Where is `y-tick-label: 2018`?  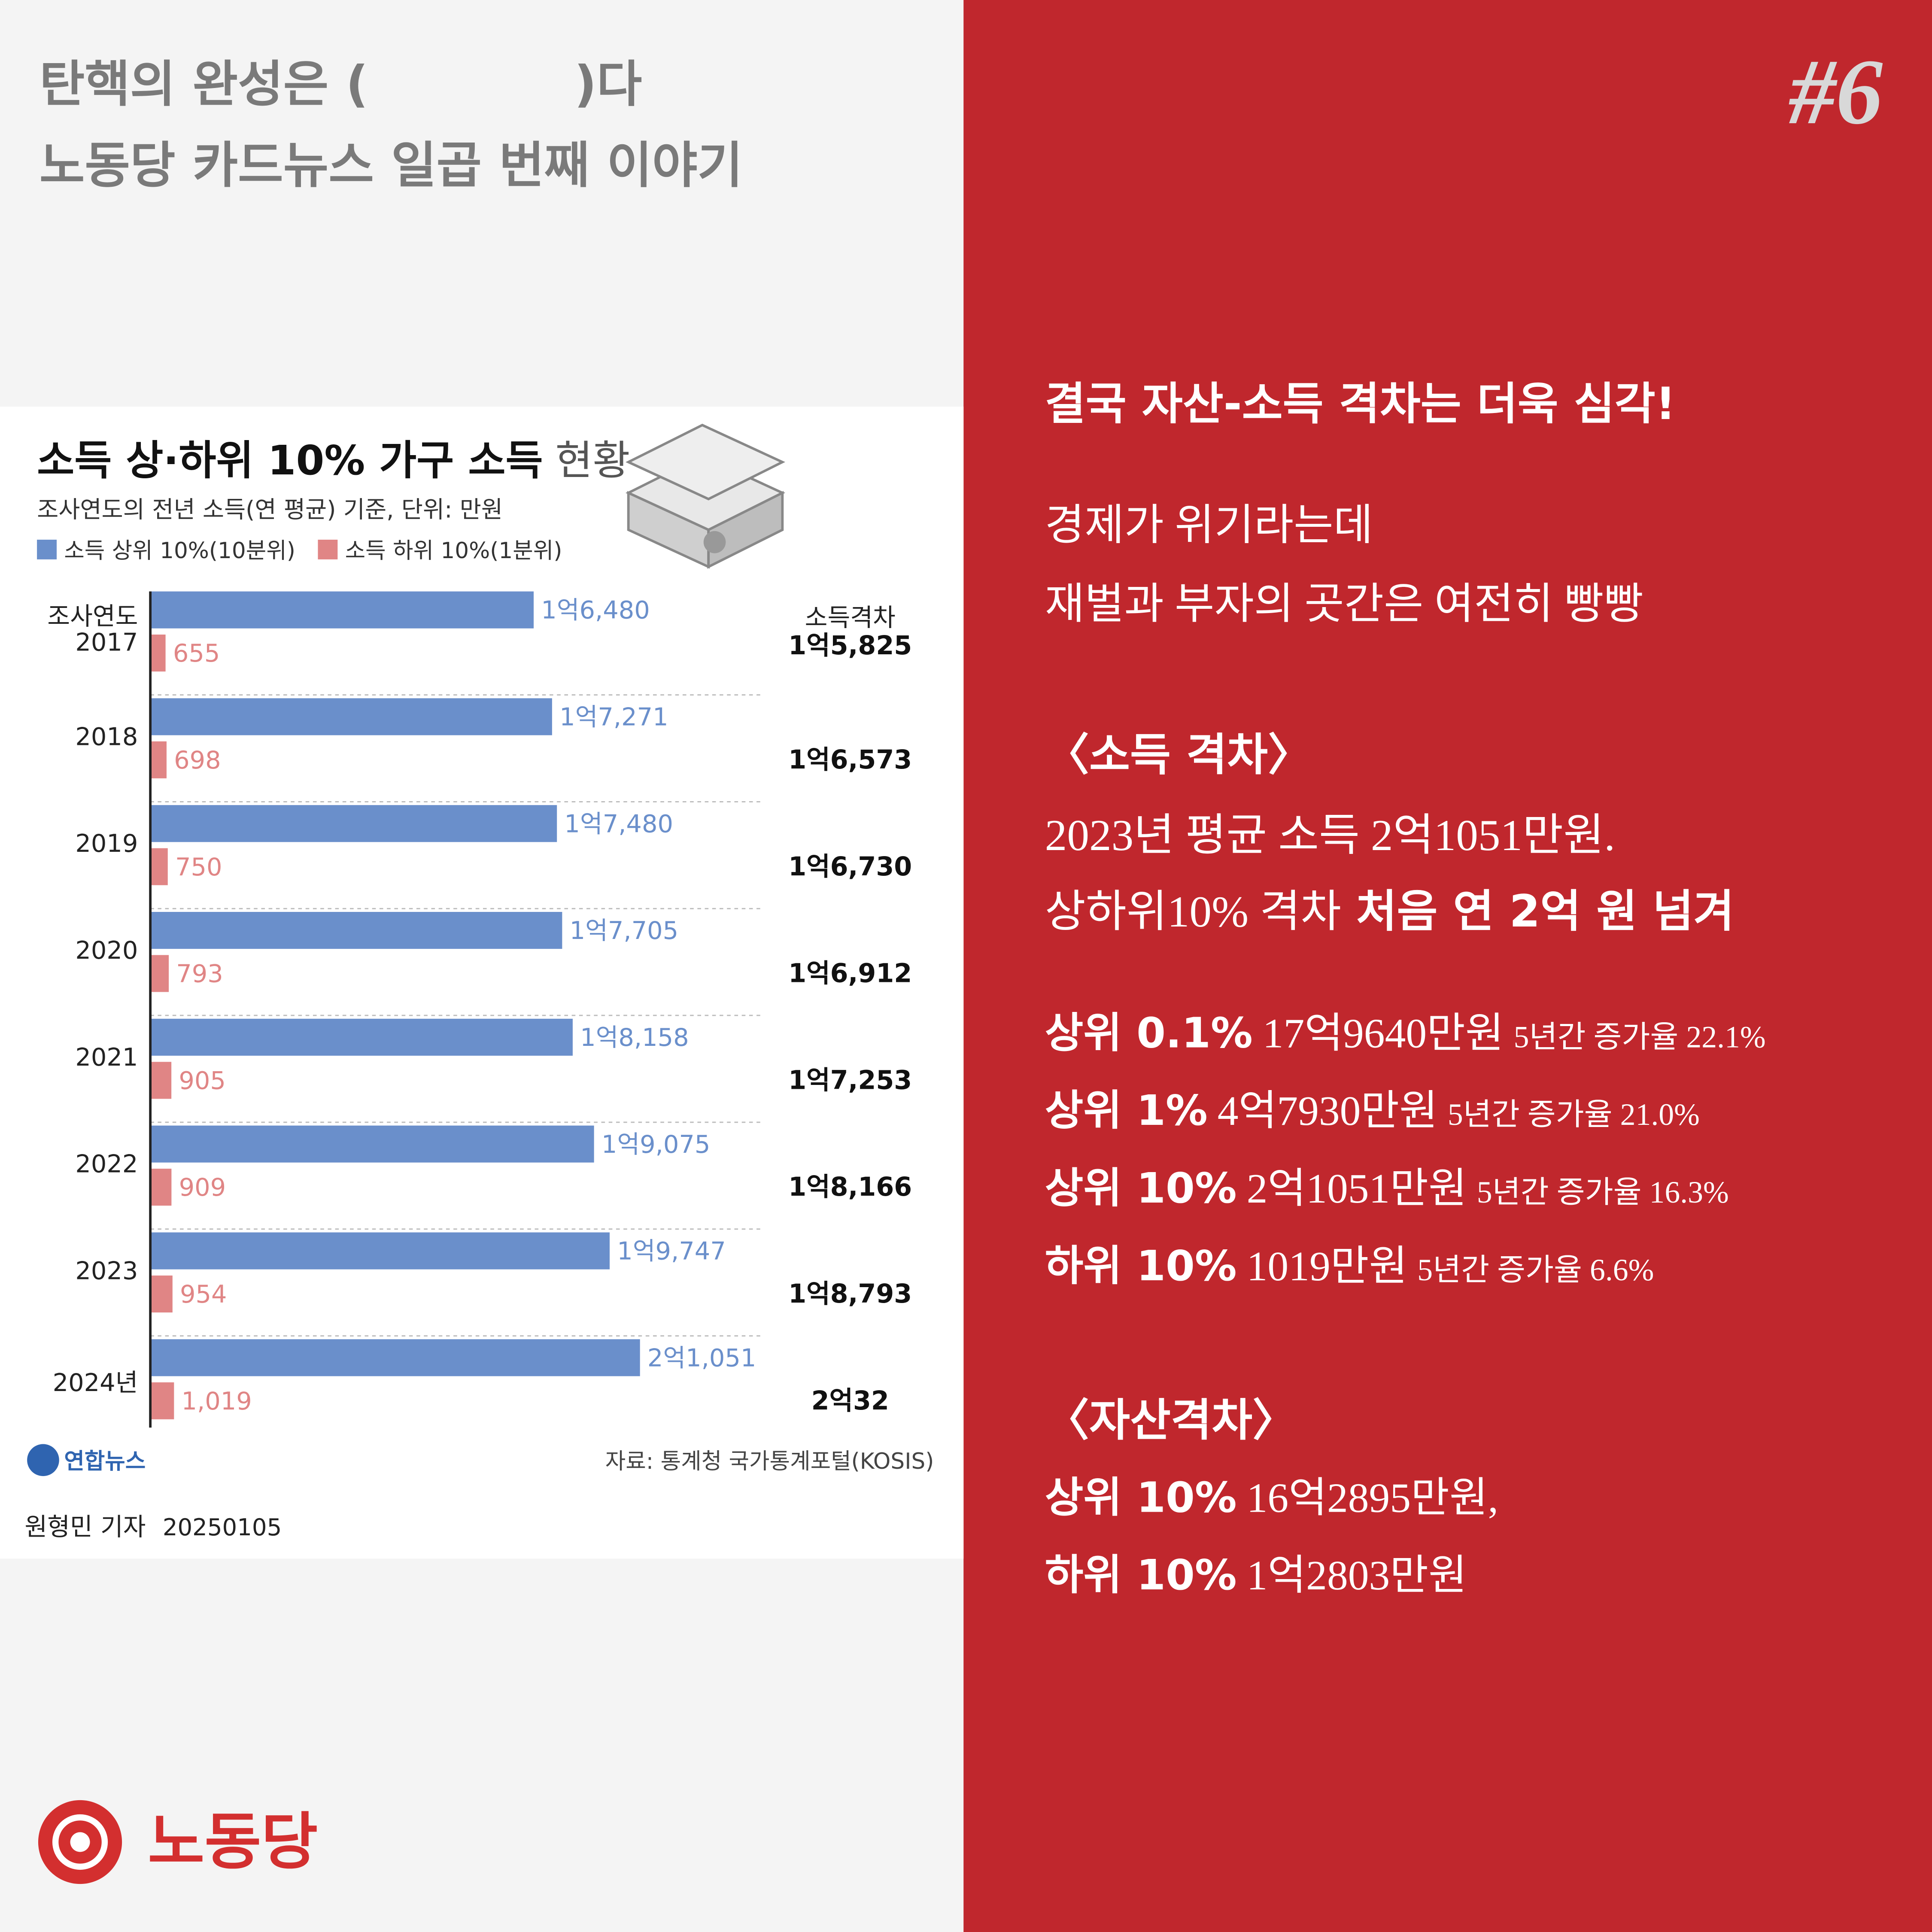 y-tick-label: 2018 is located at coordinates (106, 737).